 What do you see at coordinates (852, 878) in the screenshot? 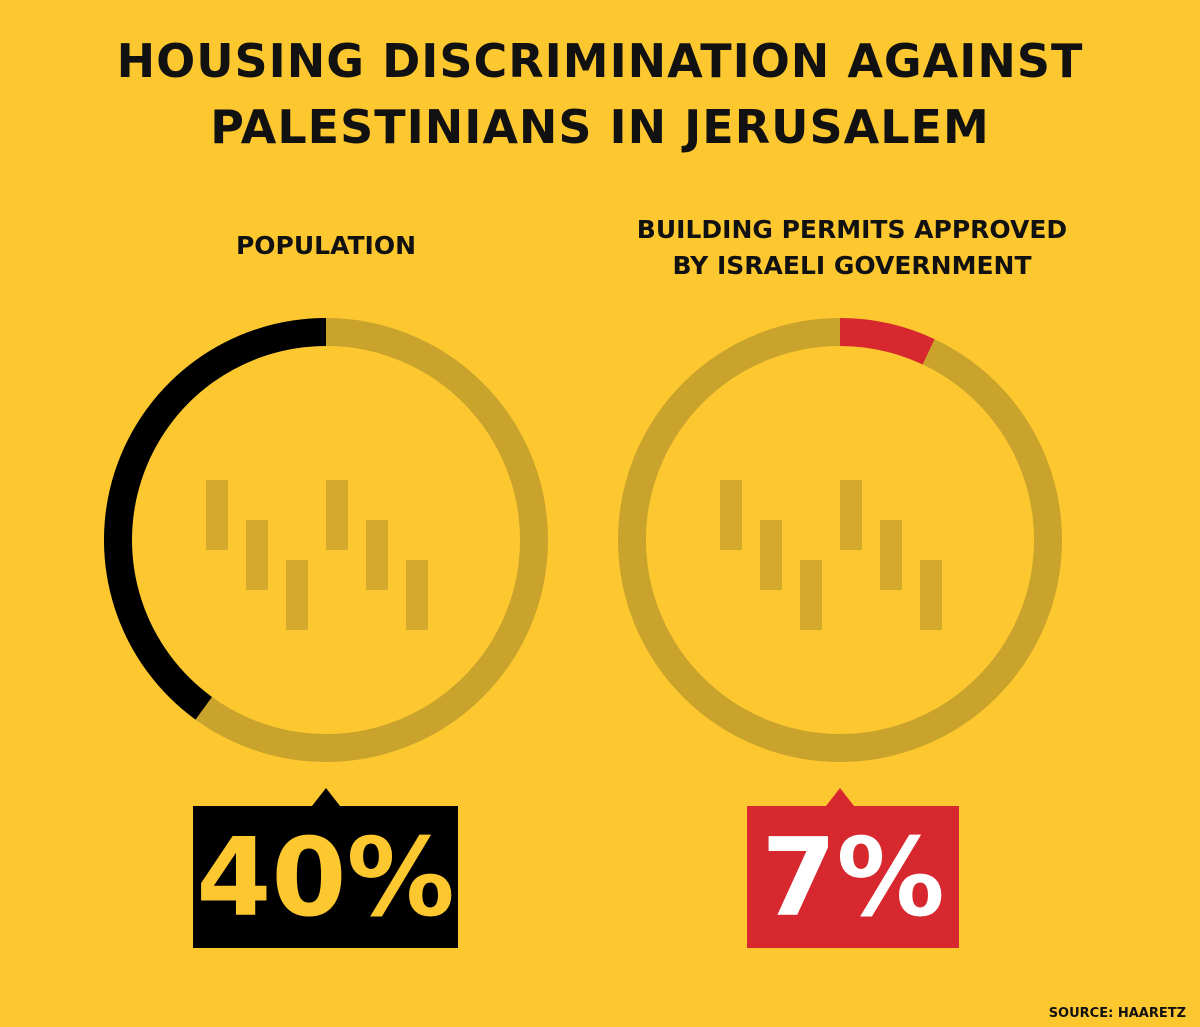
I see `value-label: 7%` at bounding box center [852, 878].